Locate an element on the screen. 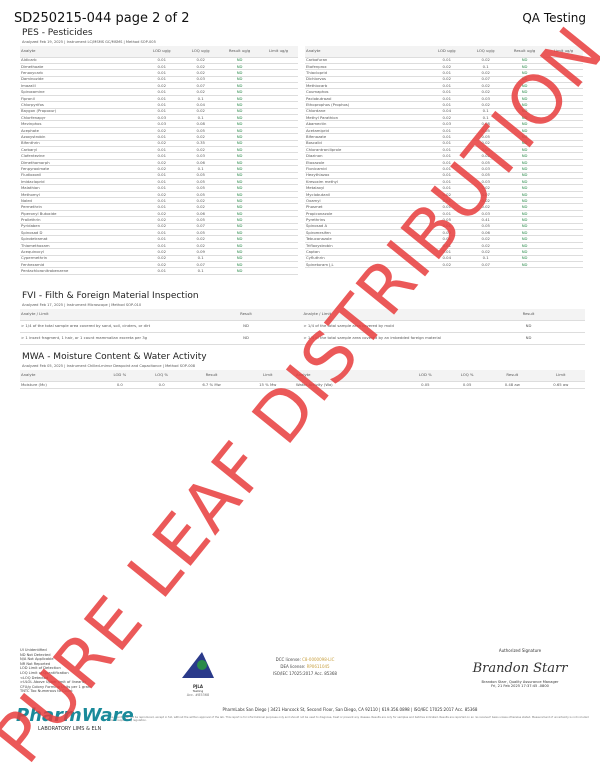 The width and height of the screenshot is (600, 778). table-row: Bifenthrin 0.02 0.35 ND is located at coordinates (159, 144).